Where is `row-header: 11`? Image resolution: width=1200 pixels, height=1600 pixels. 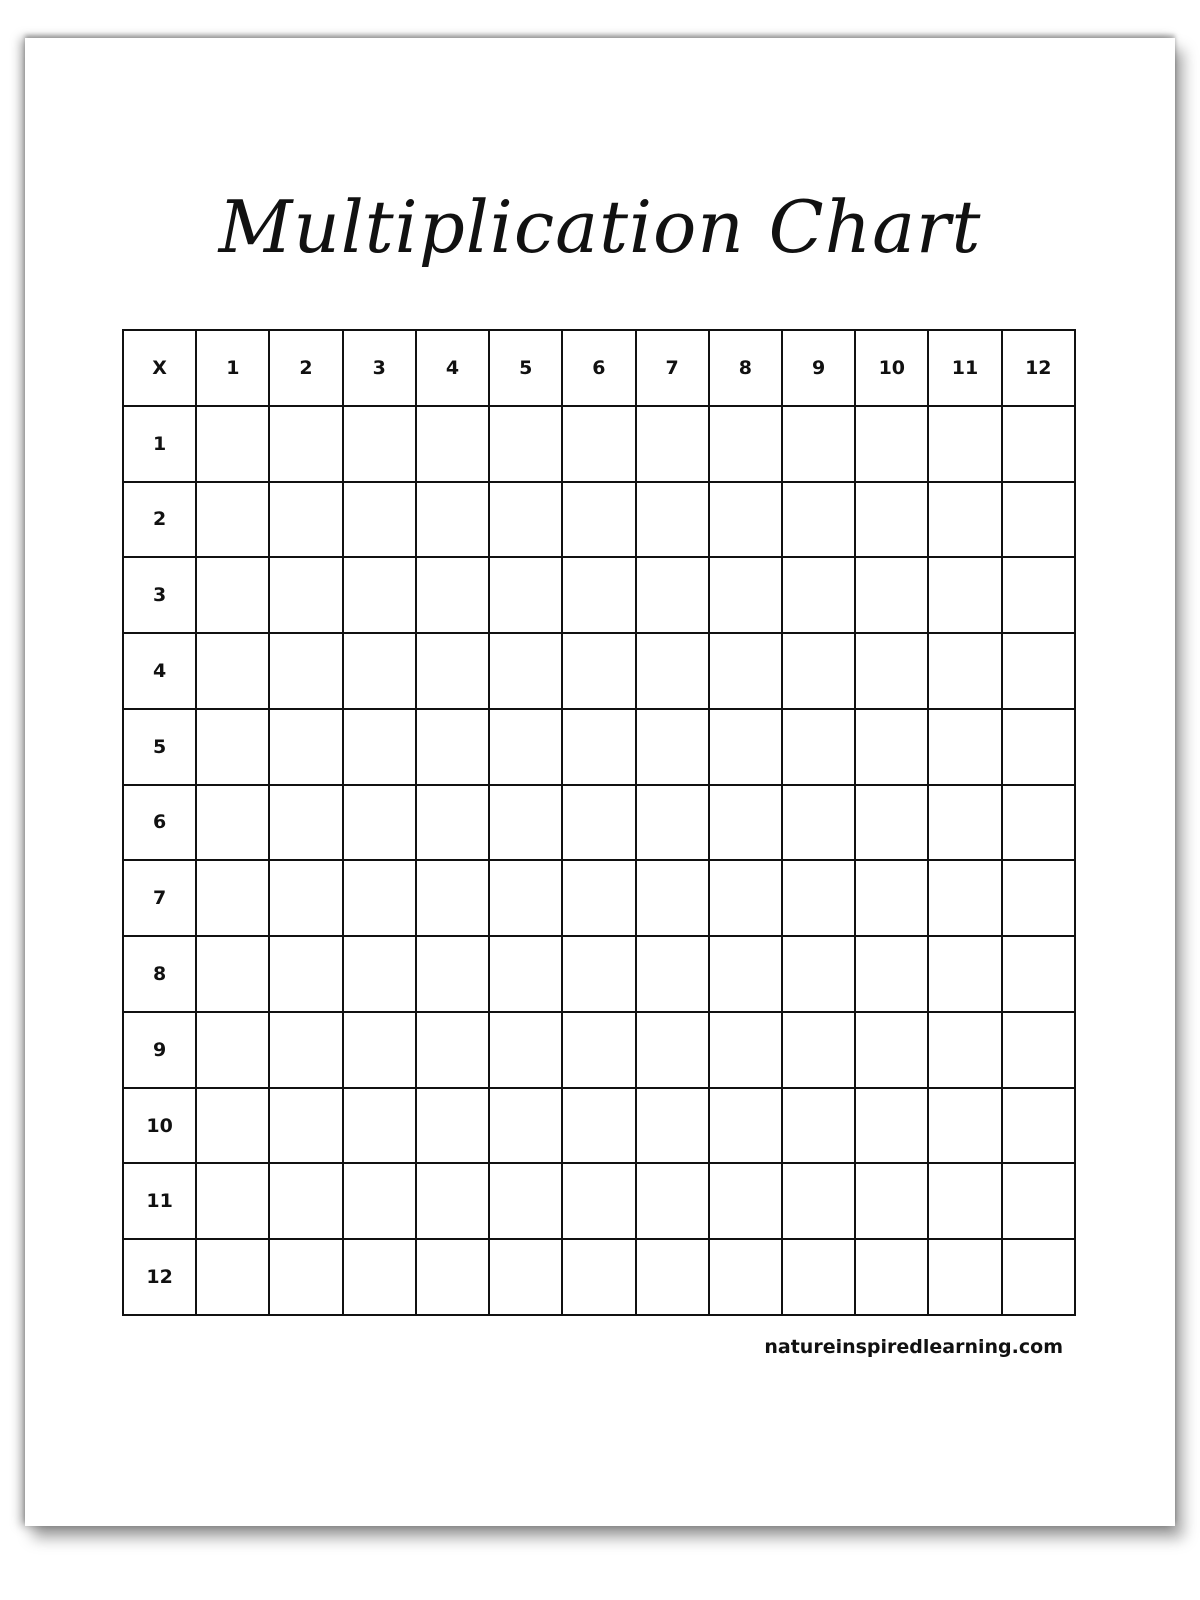 row-header: 11 is located at coordinates (159, 1201).